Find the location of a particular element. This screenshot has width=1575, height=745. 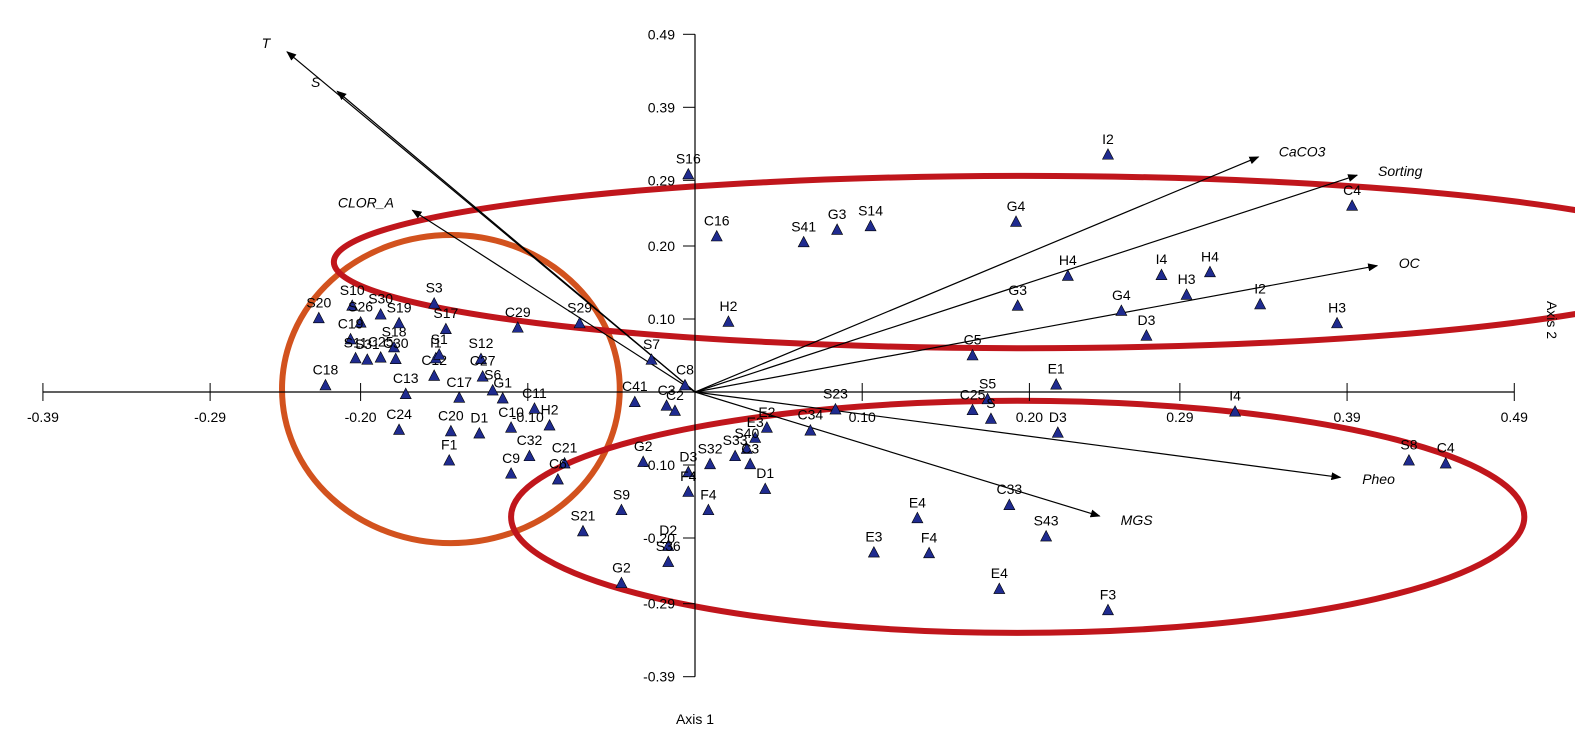

sample-label: C29 is located at coordinates (518, 312).